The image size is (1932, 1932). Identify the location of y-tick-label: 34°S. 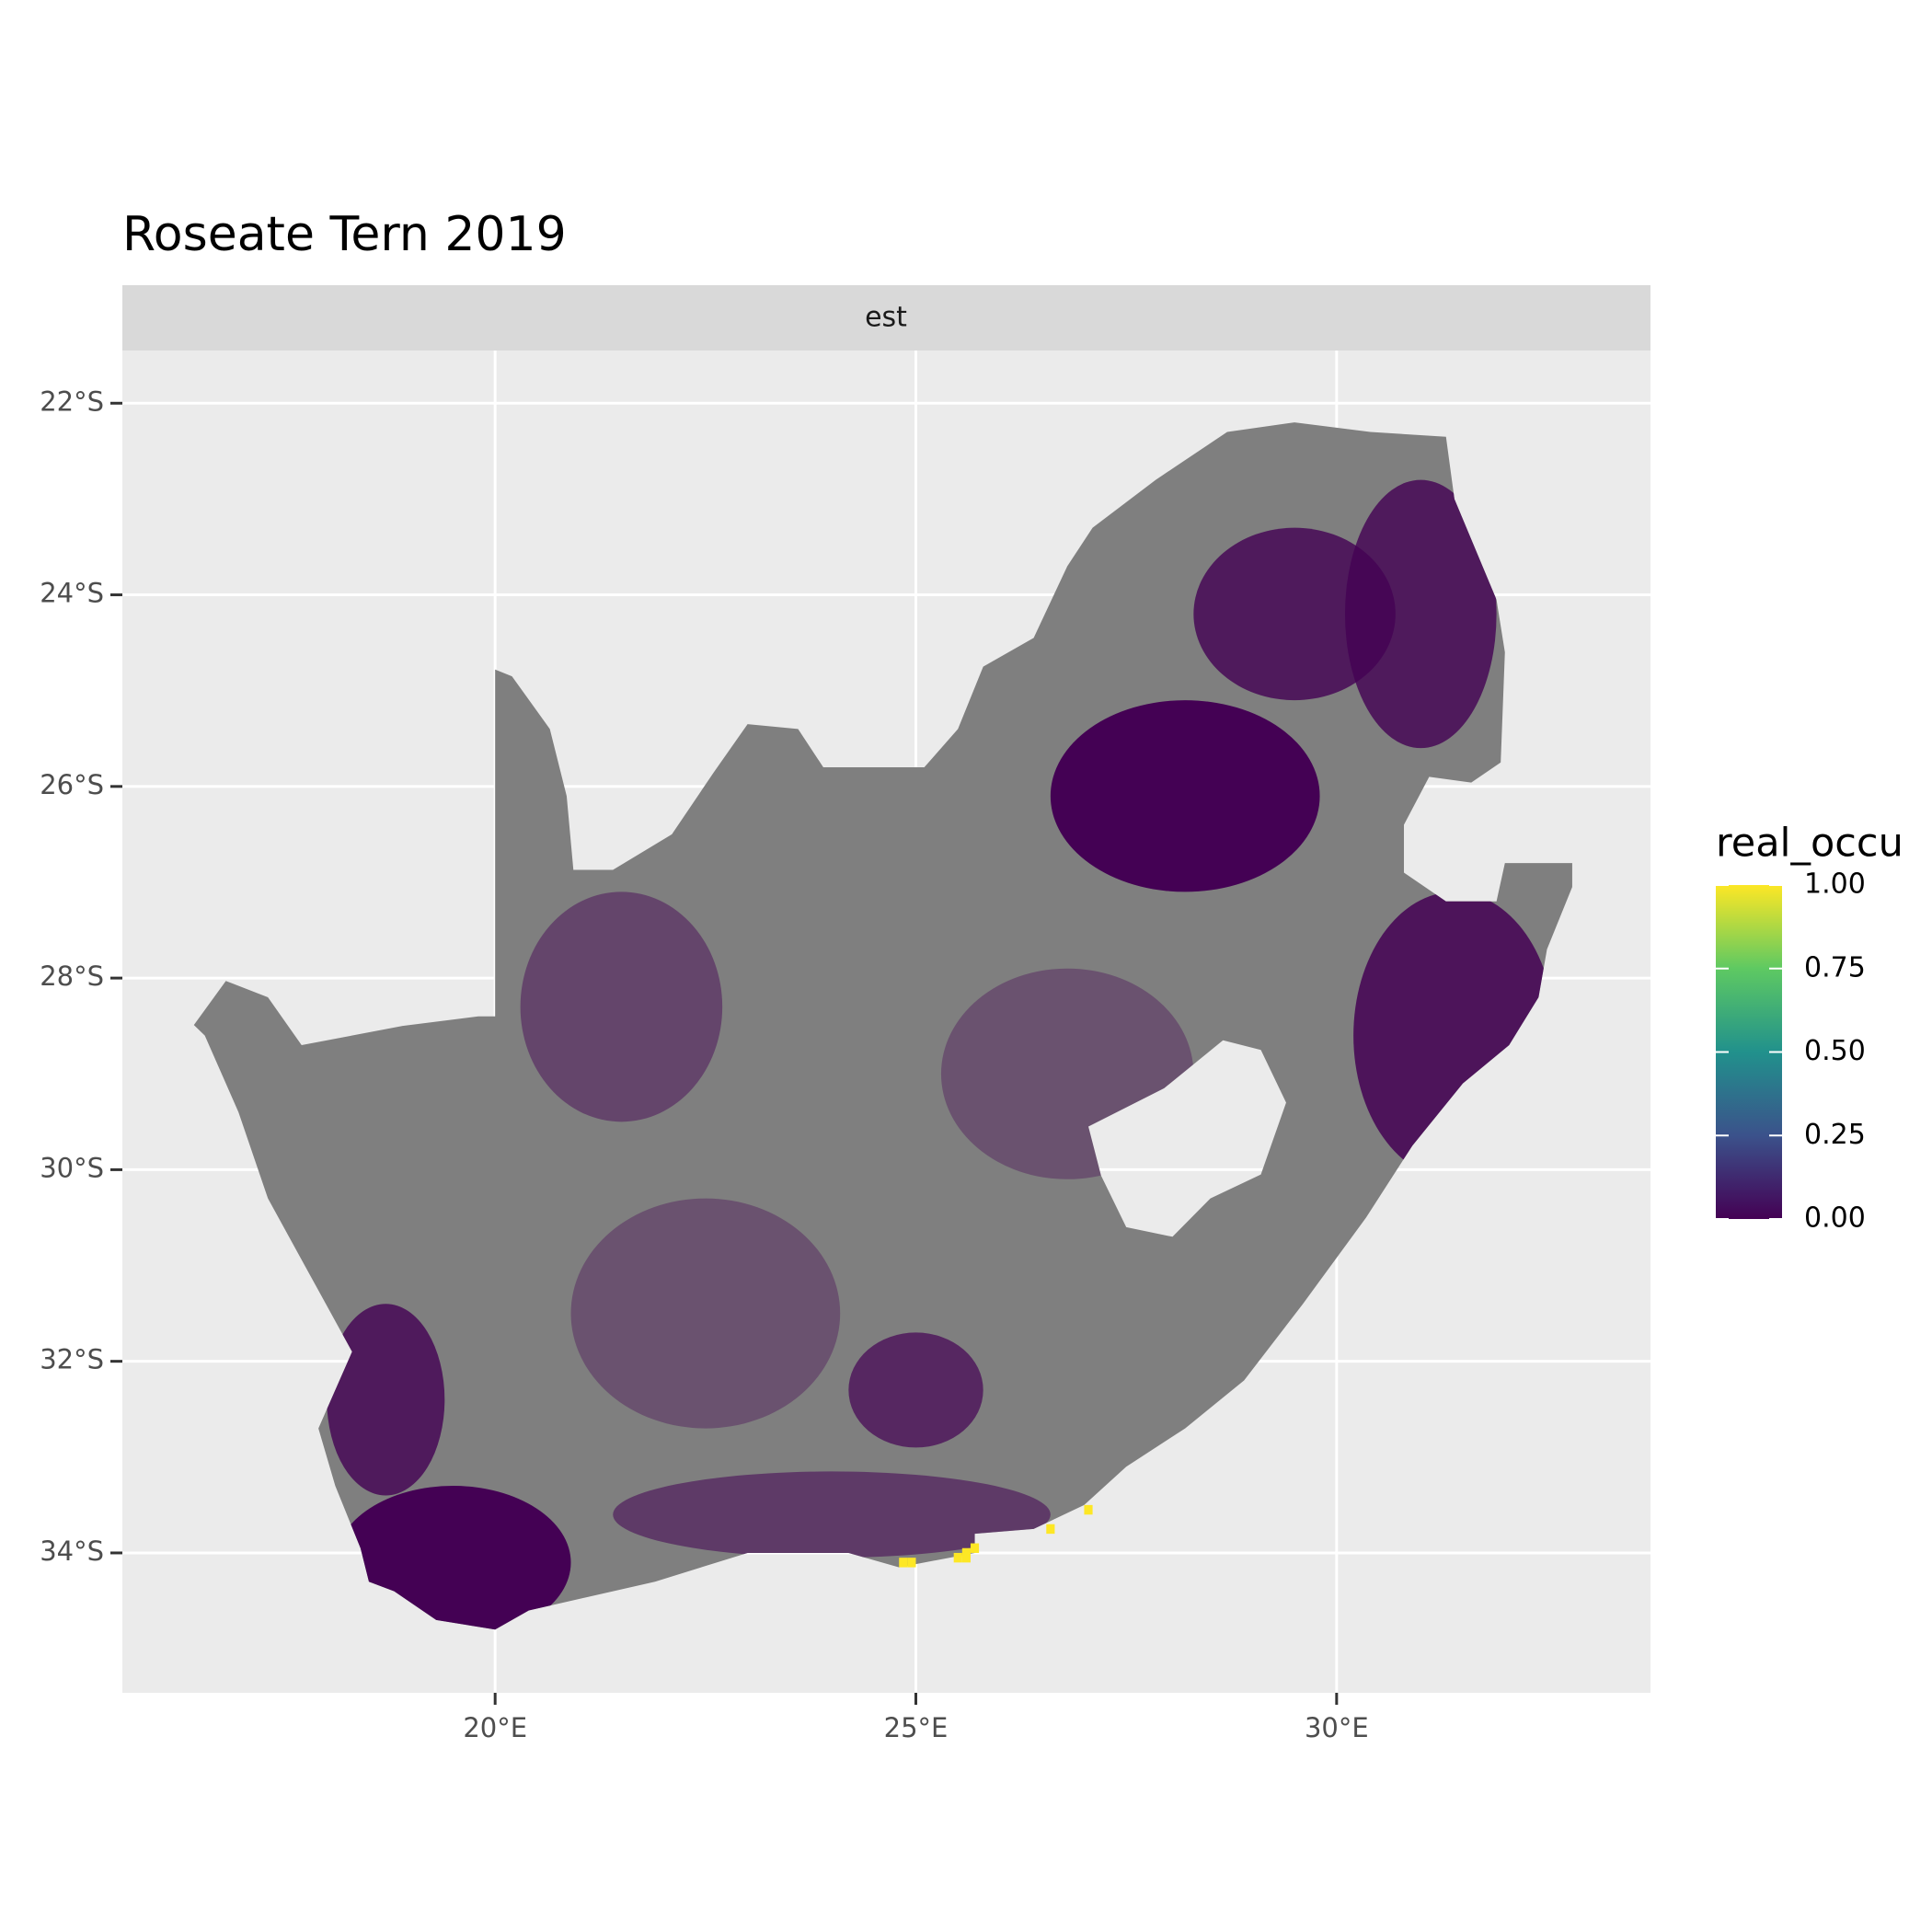
(72, 1551).